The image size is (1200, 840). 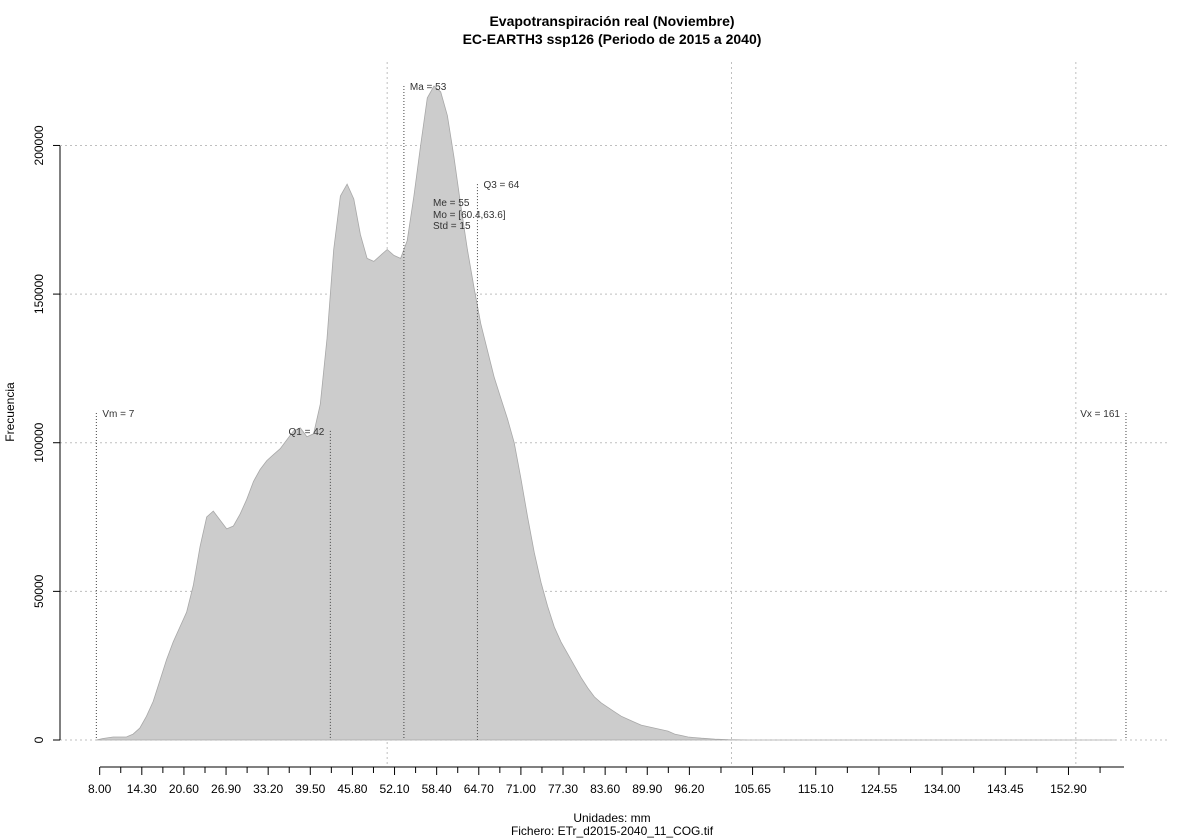 I want to click on x-tick-label: 77.30, so click(x=563, y=789).